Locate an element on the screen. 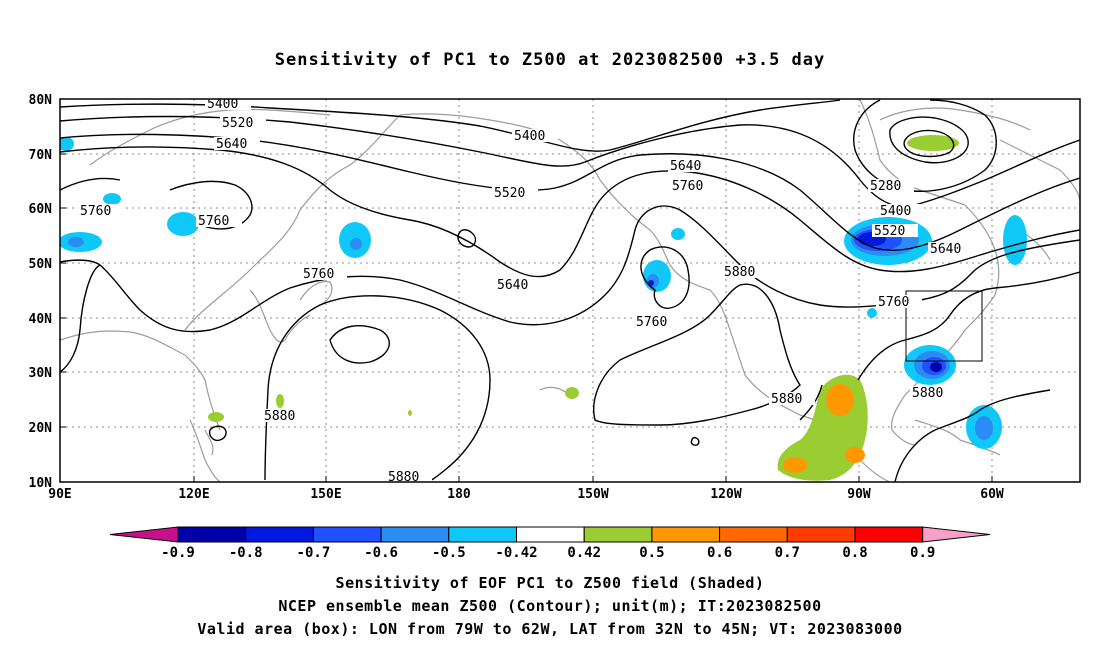 This screenshot has height=650, width=1100. colorbar-high-extension is located at coordinates (956, 534).